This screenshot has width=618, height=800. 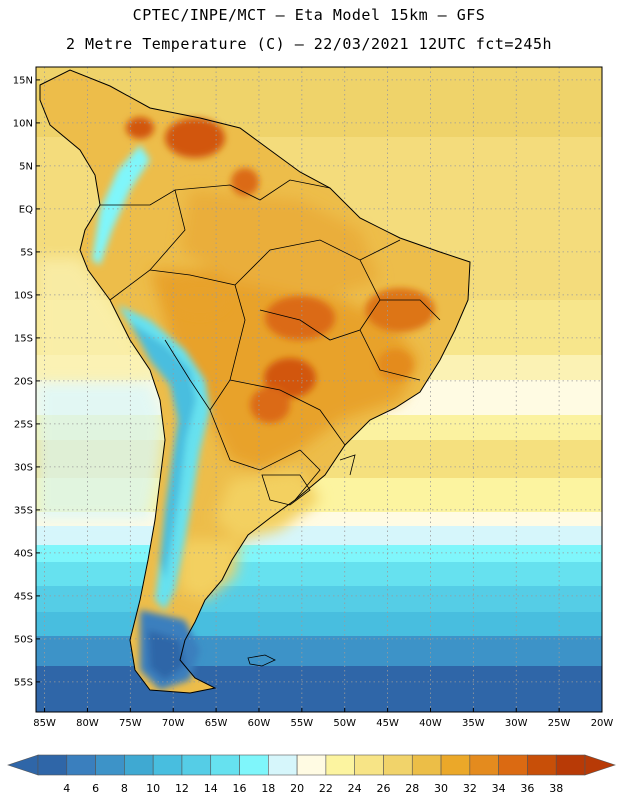 What do you see at coordinates (499, 788) in the screenshot?
I see `colorbar-label: 34` at bounding box center [499, 788].